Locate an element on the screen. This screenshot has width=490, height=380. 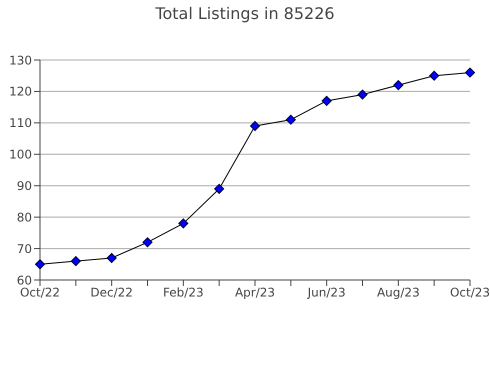
chart-title: Total Listings in 85226 is located at coordinates (245, 13).